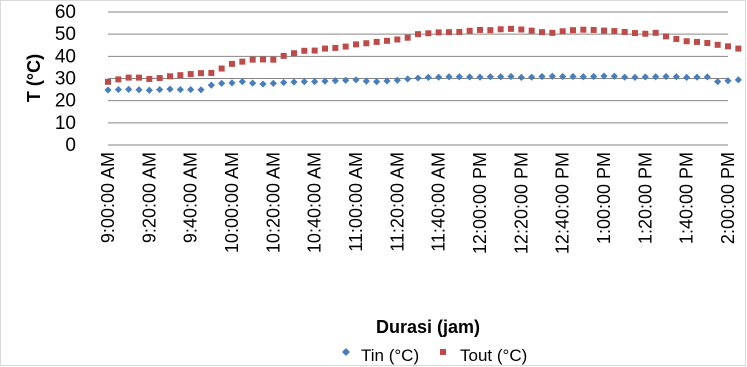 Image resolution: width=747 pixels, height=367 pixels. What do you see at coordinates (428, 327) in the screenshot?
I see `x-axis-label: Durasi (jam)` at bounding box center [428, 327].